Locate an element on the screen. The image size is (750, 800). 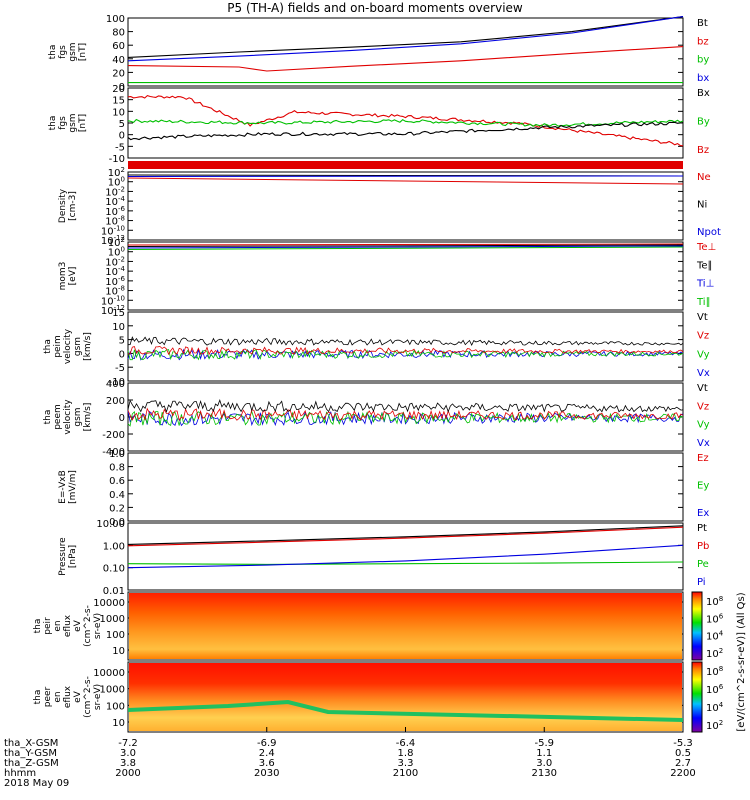
legend-entry: By is located at coordinates (703, 122).